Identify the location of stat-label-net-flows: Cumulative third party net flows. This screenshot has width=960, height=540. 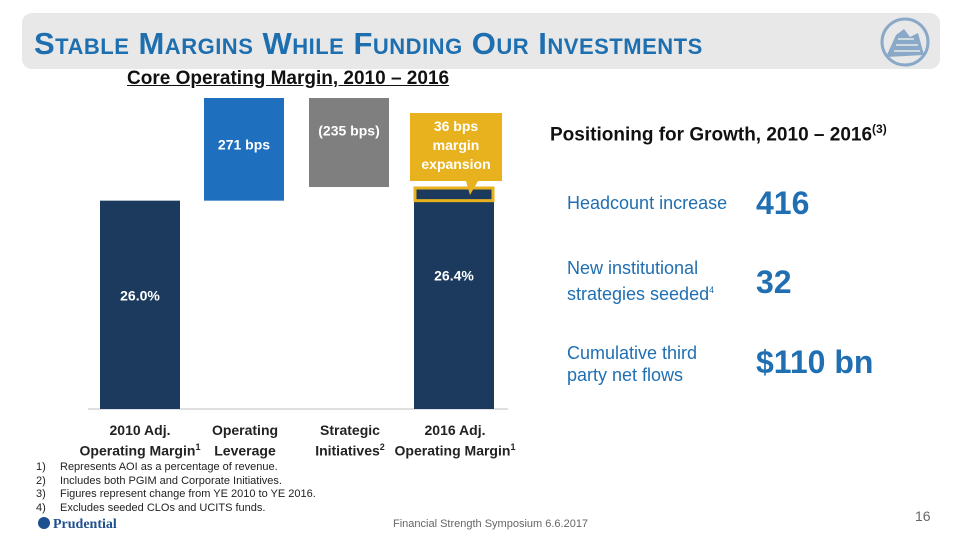
(632, 364).